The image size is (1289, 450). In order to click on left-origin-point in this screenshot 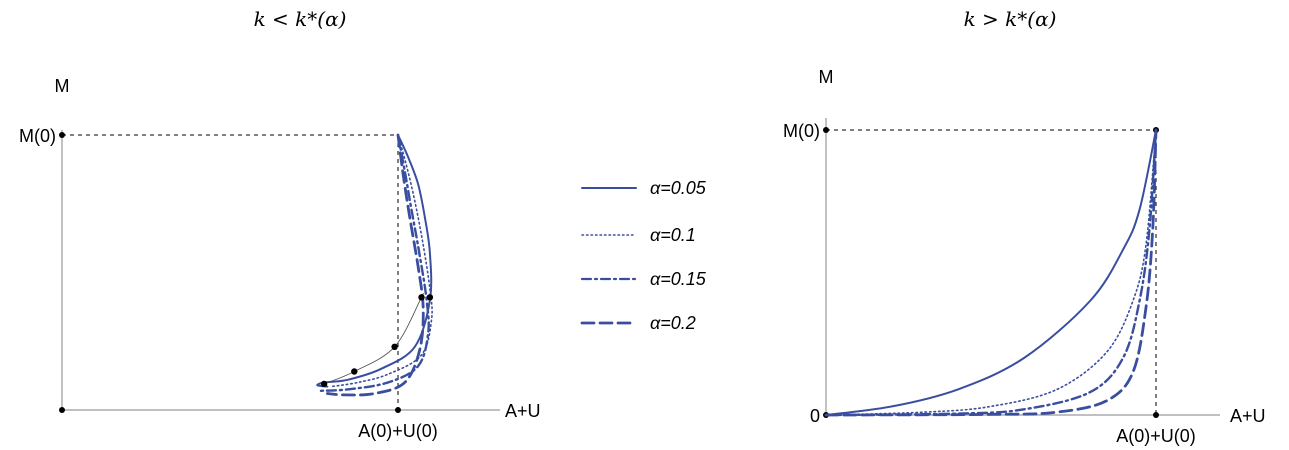, I will do `click(62, 410)`.